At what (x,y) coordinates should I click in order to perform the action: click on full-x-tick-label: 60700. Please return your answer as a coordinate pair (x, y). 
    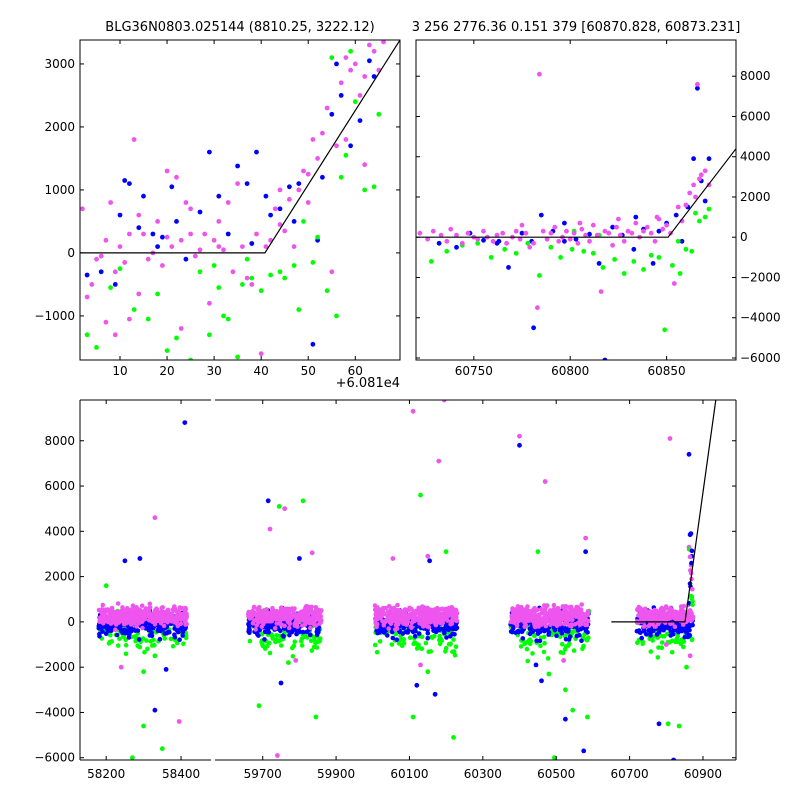
    Looking at the image, I should click on (630, 774).